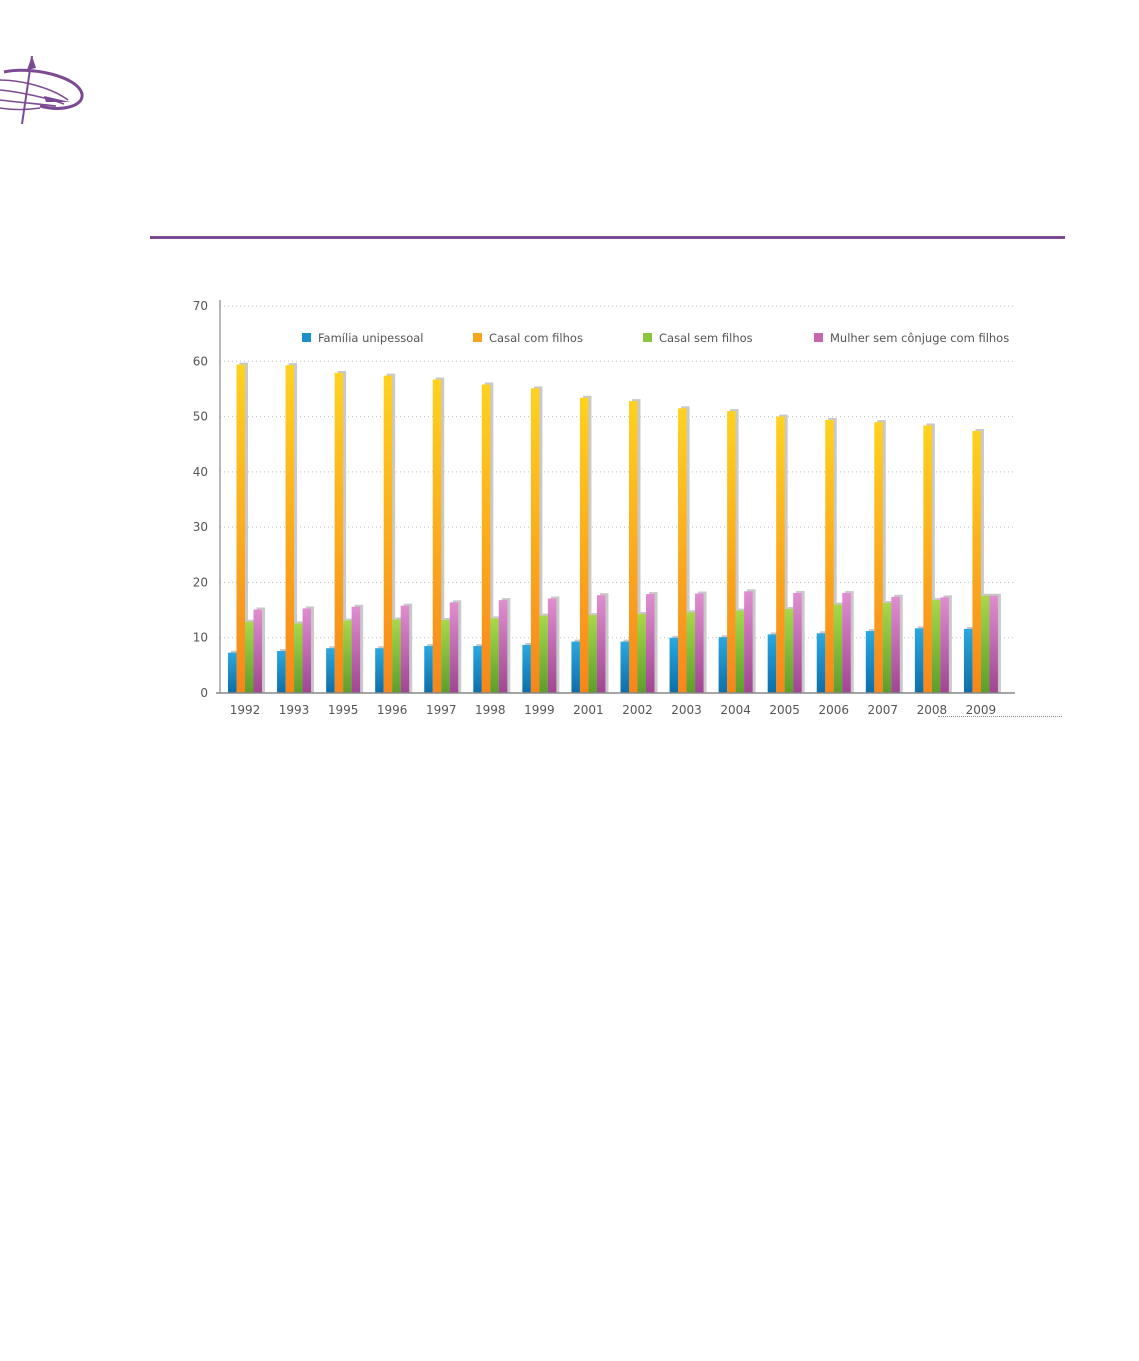  Describe the element at coordinates (200, 472) in the screenshot. I see `y-tick-label: 40` at that location.